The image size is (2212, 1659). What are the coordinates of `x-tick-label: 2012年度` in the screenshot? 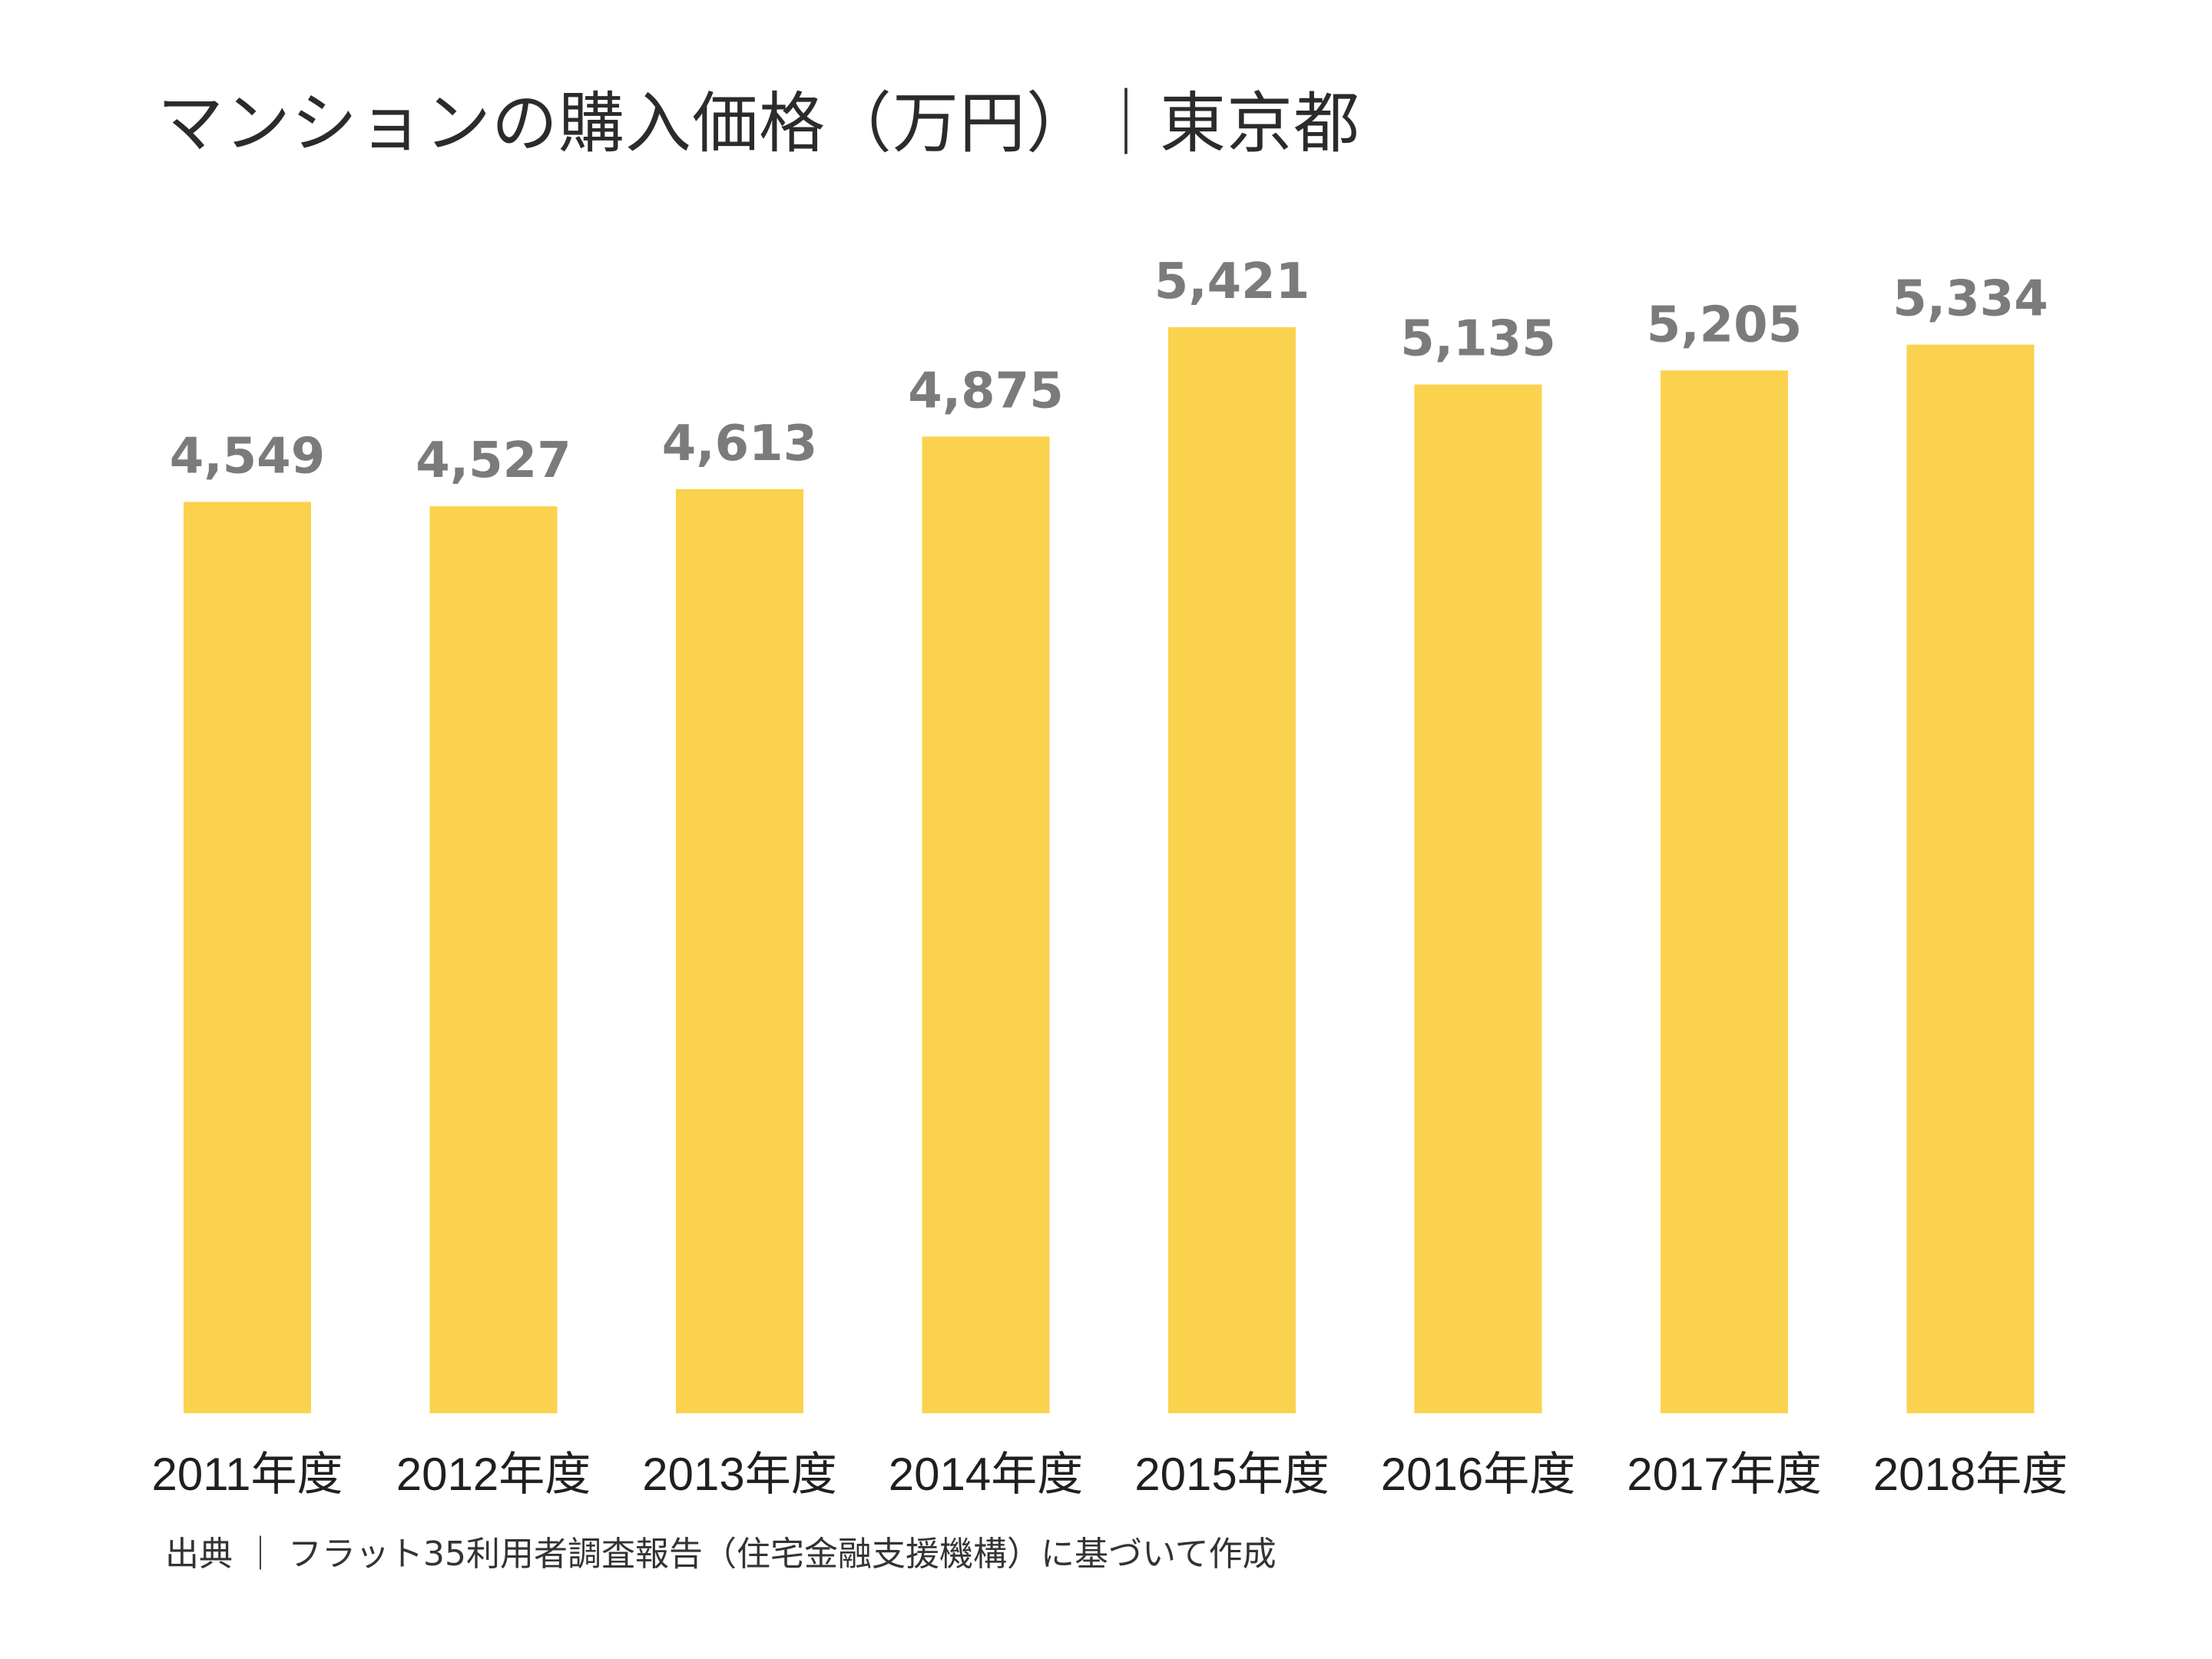 It's located at (494, 1474).